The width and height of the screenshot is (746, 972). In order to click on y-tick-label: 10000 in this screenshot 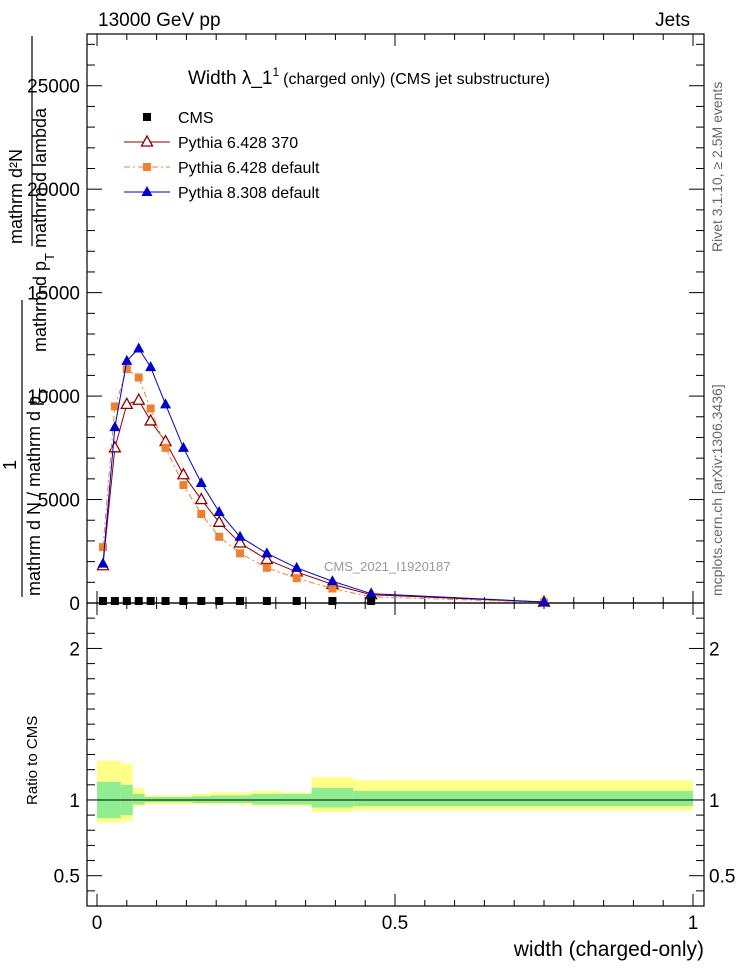, I will do `click(53, 397)`.